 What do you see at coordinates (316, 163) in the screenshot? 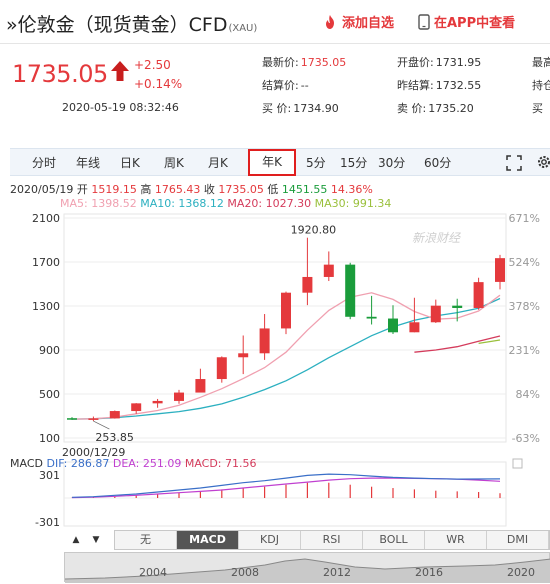
I see `tab-7: 5分` at bounding box center [316, 163].